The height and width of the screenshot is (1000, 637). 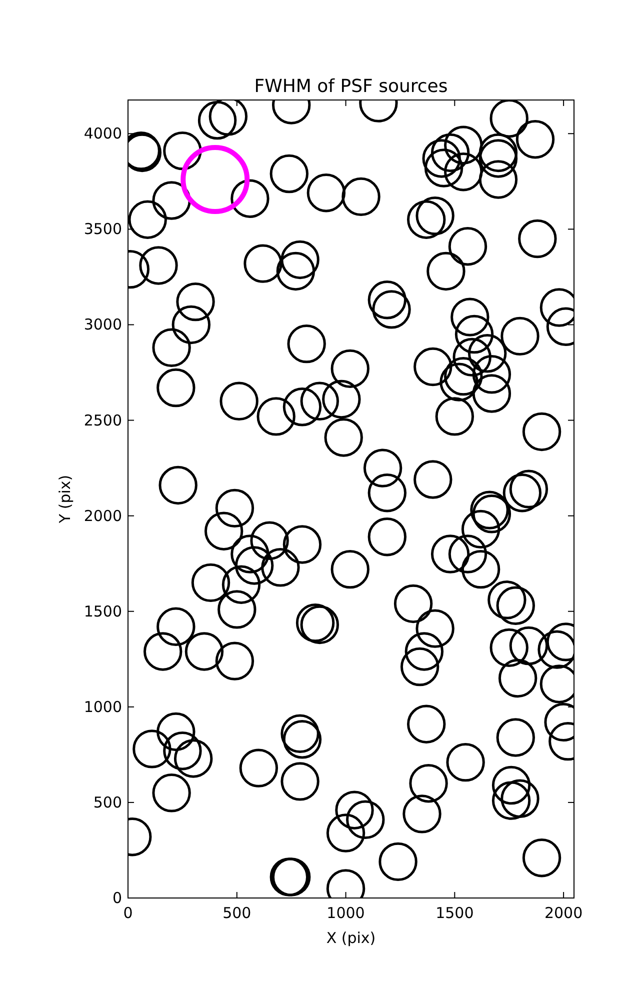 What do you see at coordinates (117, 898) in the screenshot?
I see `y-tick-label: 0` at bounding box center [117, 898].